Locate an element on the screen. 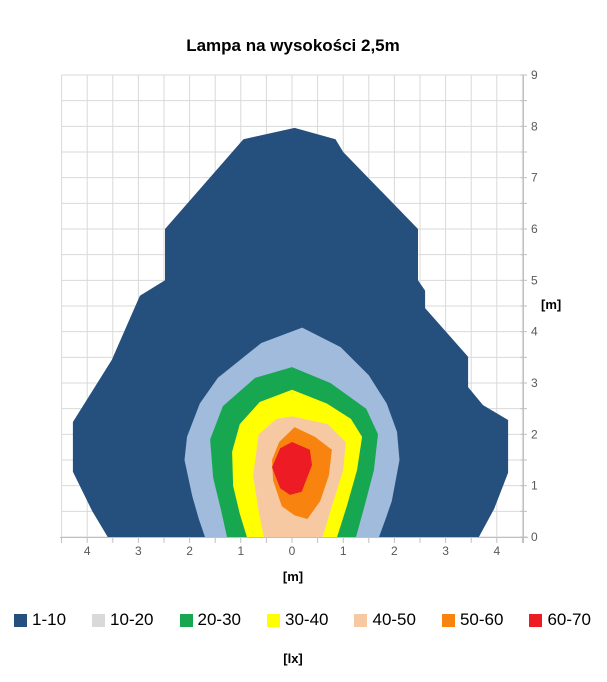 The image size is (607, 682). y-tick-label: 5 is located at coordinates (534, 280).